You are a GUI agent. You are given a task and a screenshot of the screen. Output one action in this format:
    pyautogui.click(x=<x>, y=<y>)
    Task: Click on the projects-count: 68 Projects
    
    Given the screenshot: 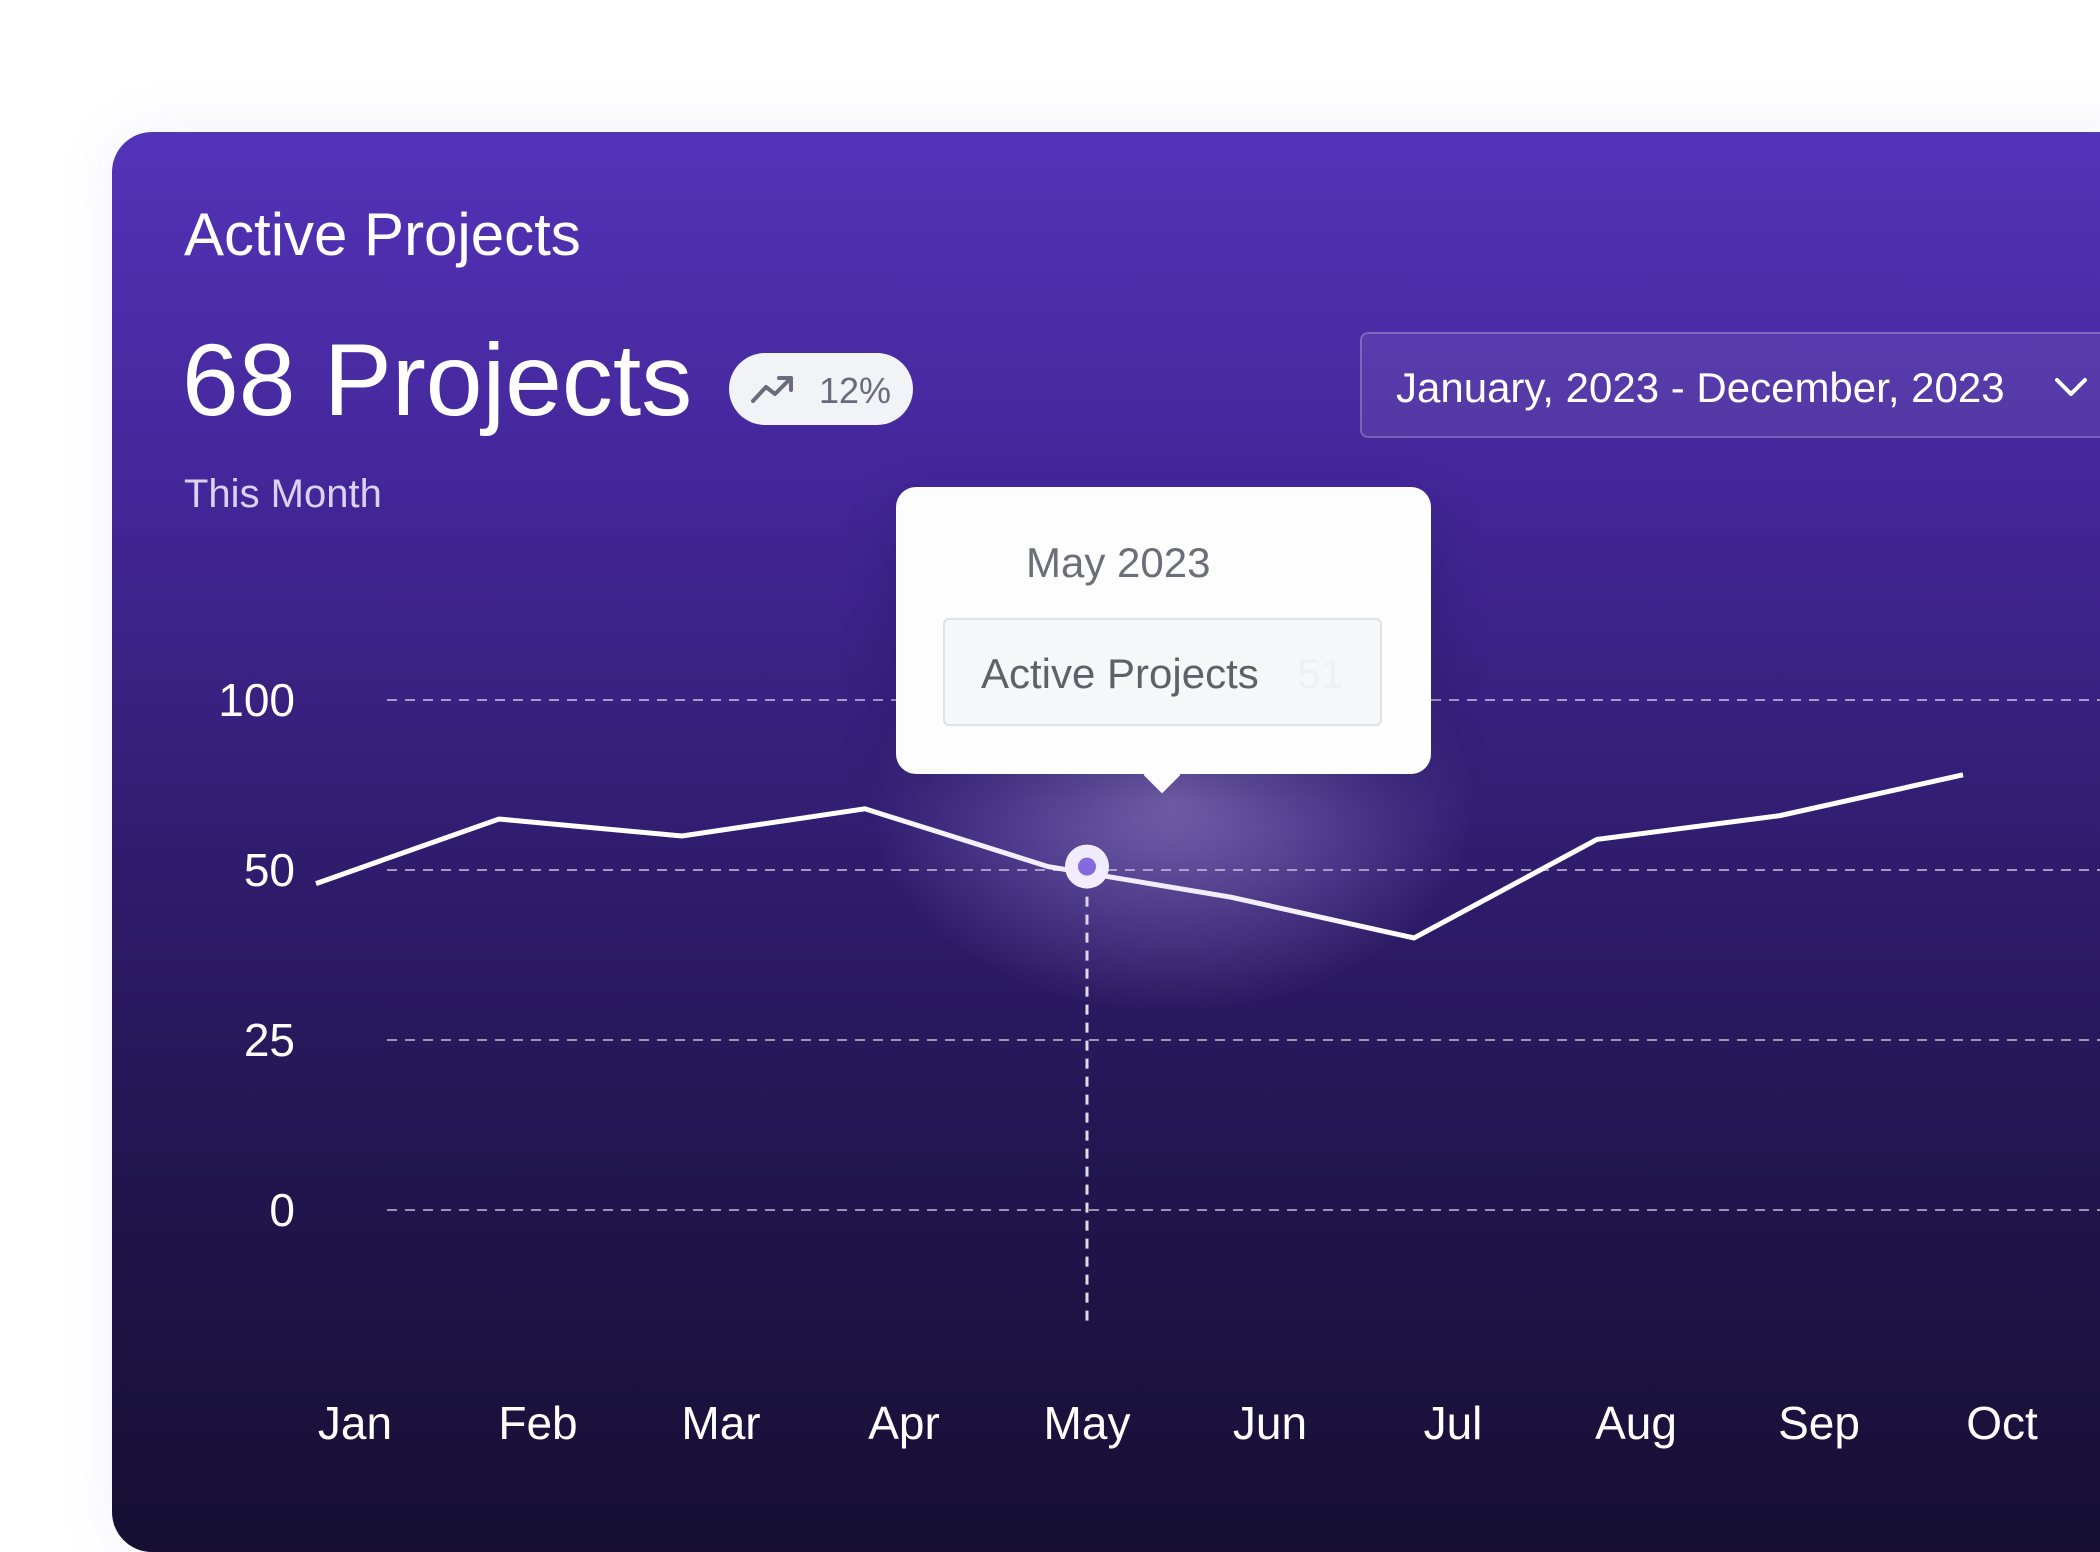 What is the action you would take?
    pyautogui.click(x=437, y=380)
    